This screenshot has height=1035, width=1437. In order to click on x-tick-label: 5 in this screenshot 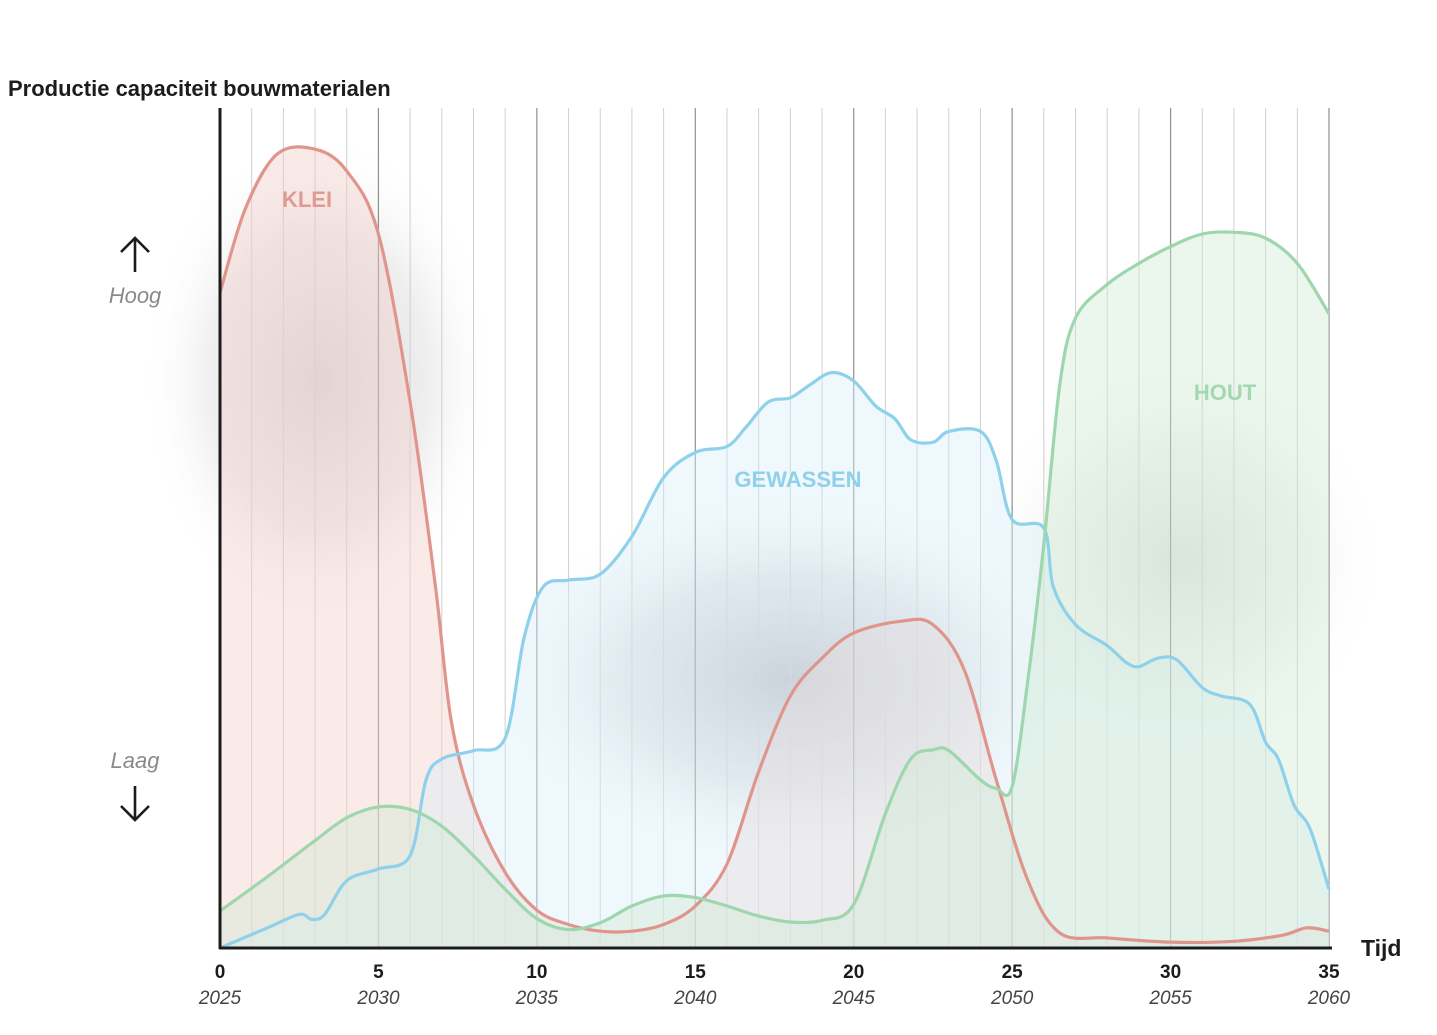, I will do `click(378, 972)`.